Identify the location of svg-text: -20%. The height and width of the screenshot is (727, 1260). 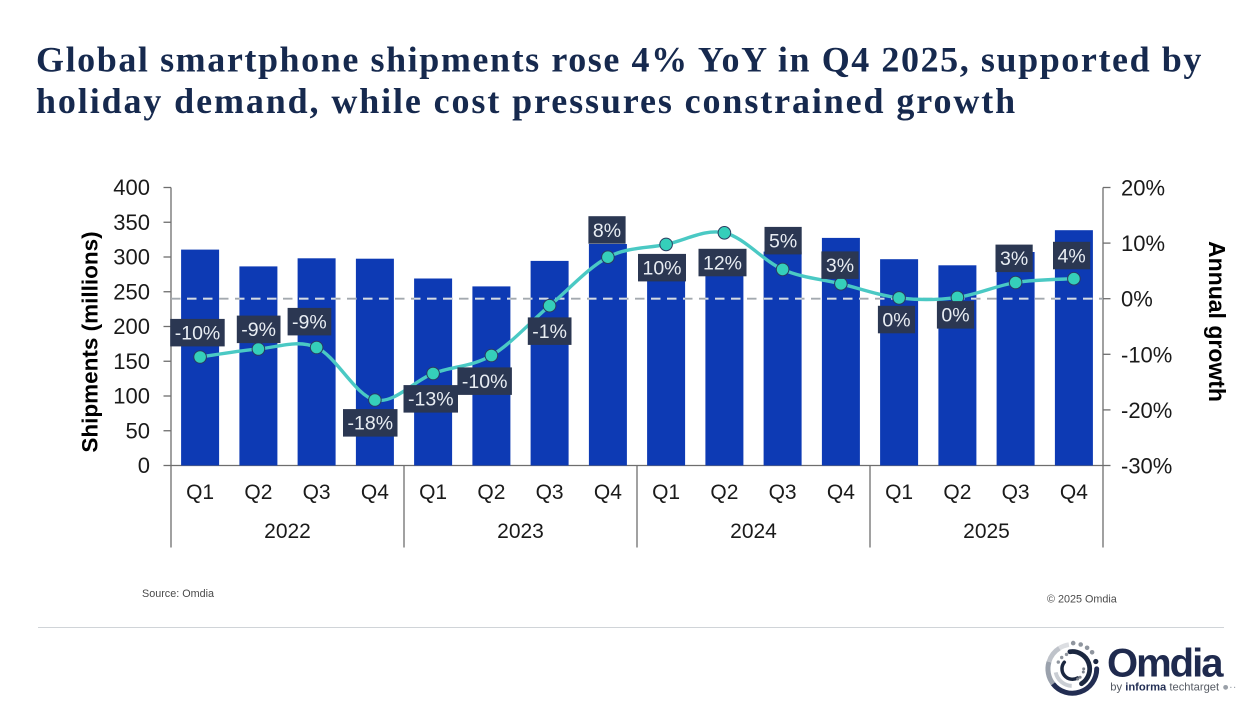
(1146, 410).